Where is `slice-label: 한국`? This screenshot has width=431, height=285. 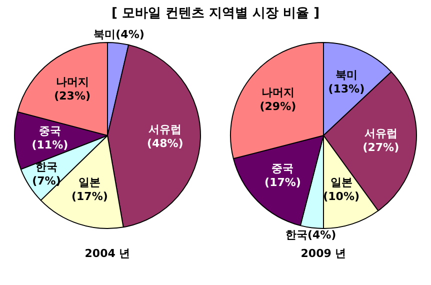 slice-label: 한국 is located at coordinates (46, 167).